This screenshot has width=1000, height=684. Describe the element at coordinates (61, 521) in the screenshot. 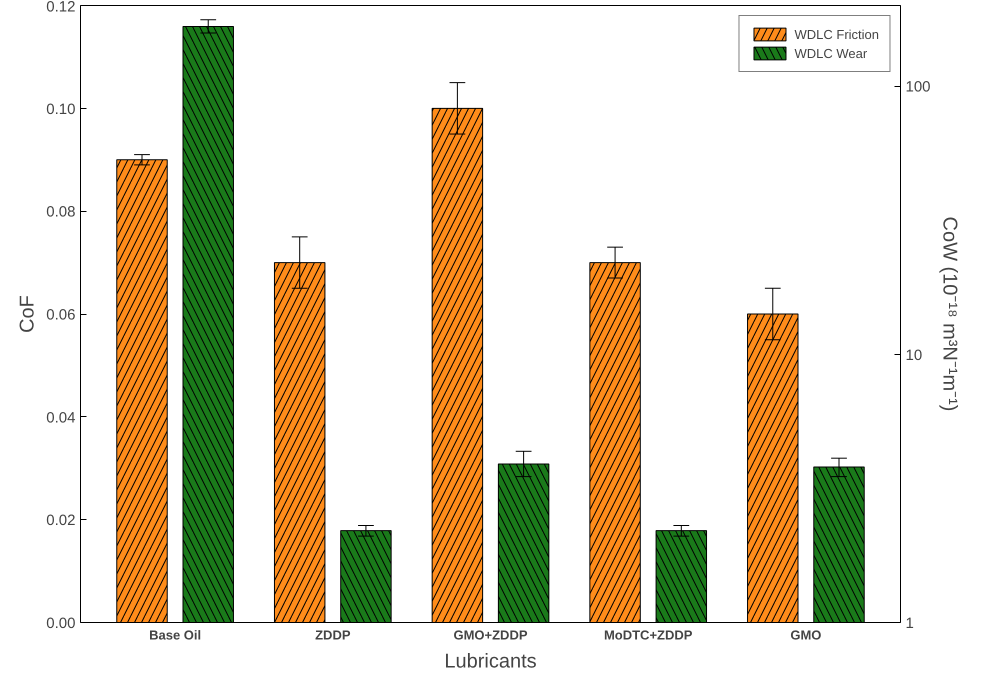

I see `y-tick-label: 0.02` at that location.